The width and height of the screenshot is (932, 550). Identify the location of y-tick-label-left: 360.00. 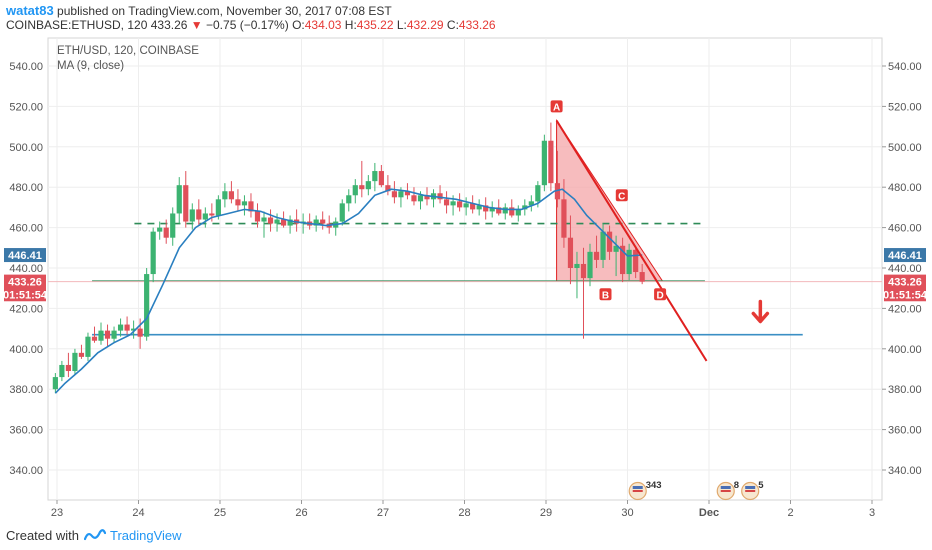
(26, 431).